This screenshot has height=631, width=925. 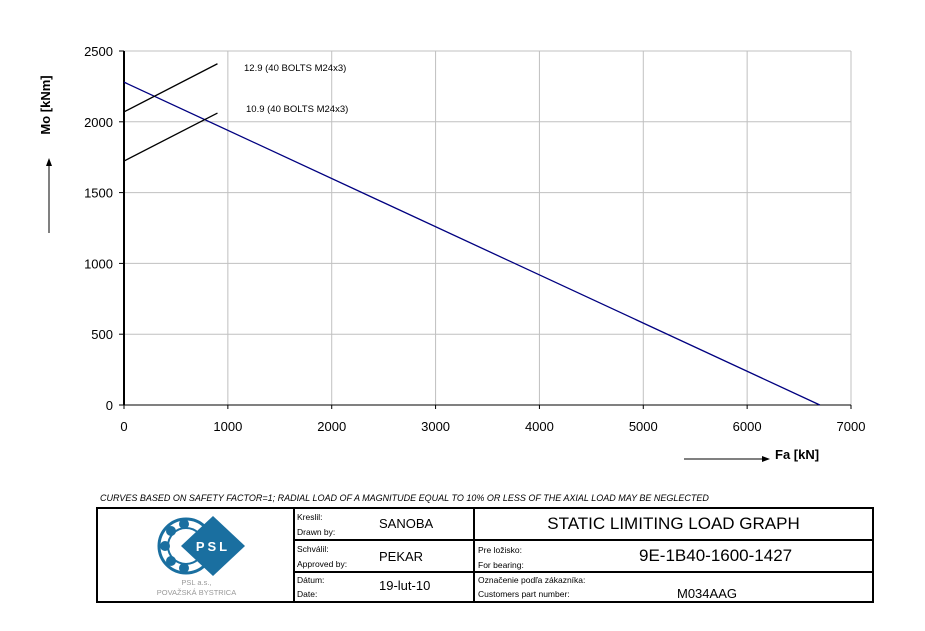 I want to click on psl-logo: PSL, so click(x=201, y=546).